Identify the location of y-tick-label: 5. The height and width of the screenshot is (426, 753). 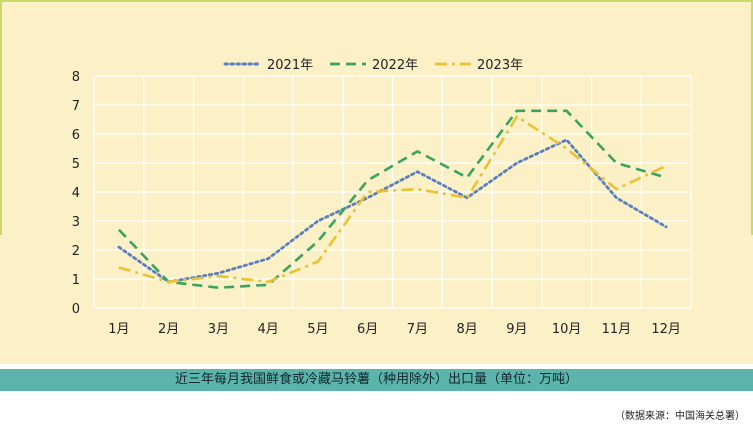
(76, 164).